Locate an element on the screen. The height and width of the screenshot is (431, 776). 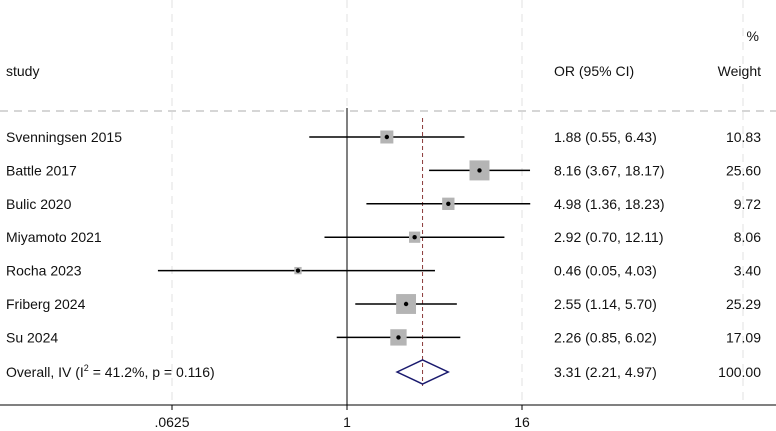
study-weight: 9.72 is located at coordinates (747, 204).